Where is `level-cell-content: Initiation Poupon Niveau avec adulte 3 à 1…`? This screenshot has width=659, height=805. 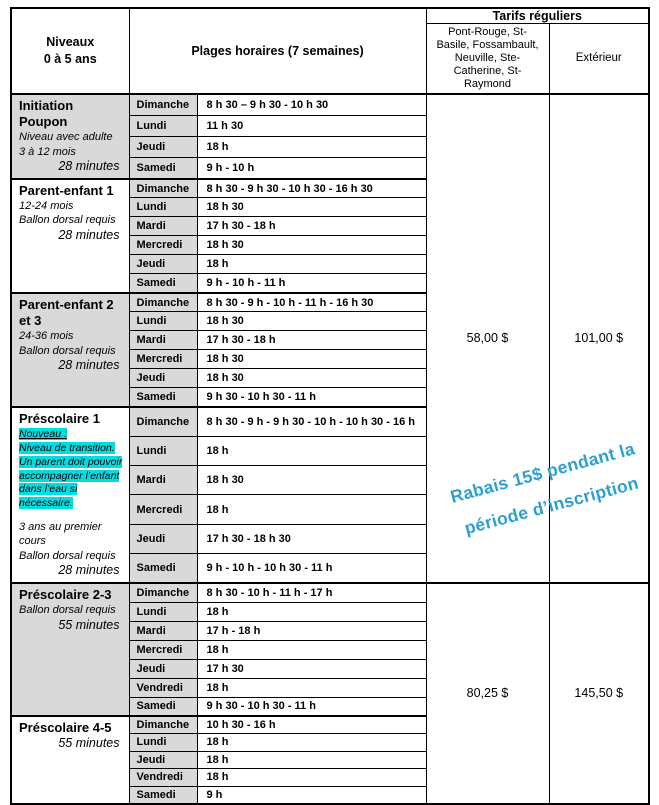 level-cell-content: Initiation Poupon Niveau avec adulte 3 à 1… is located at coordinates (70, 137).